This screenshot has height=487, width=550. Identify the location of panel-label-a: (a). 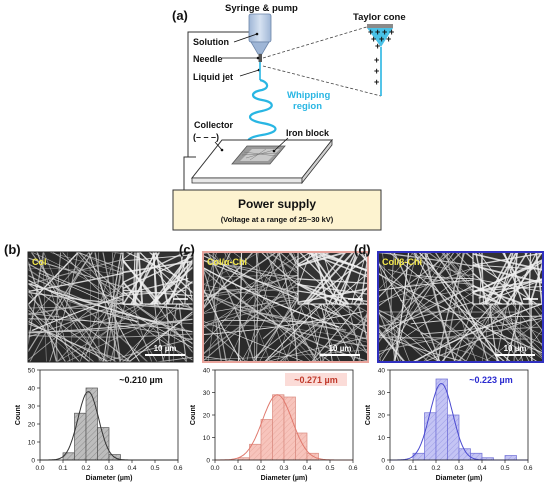
(180, 15).